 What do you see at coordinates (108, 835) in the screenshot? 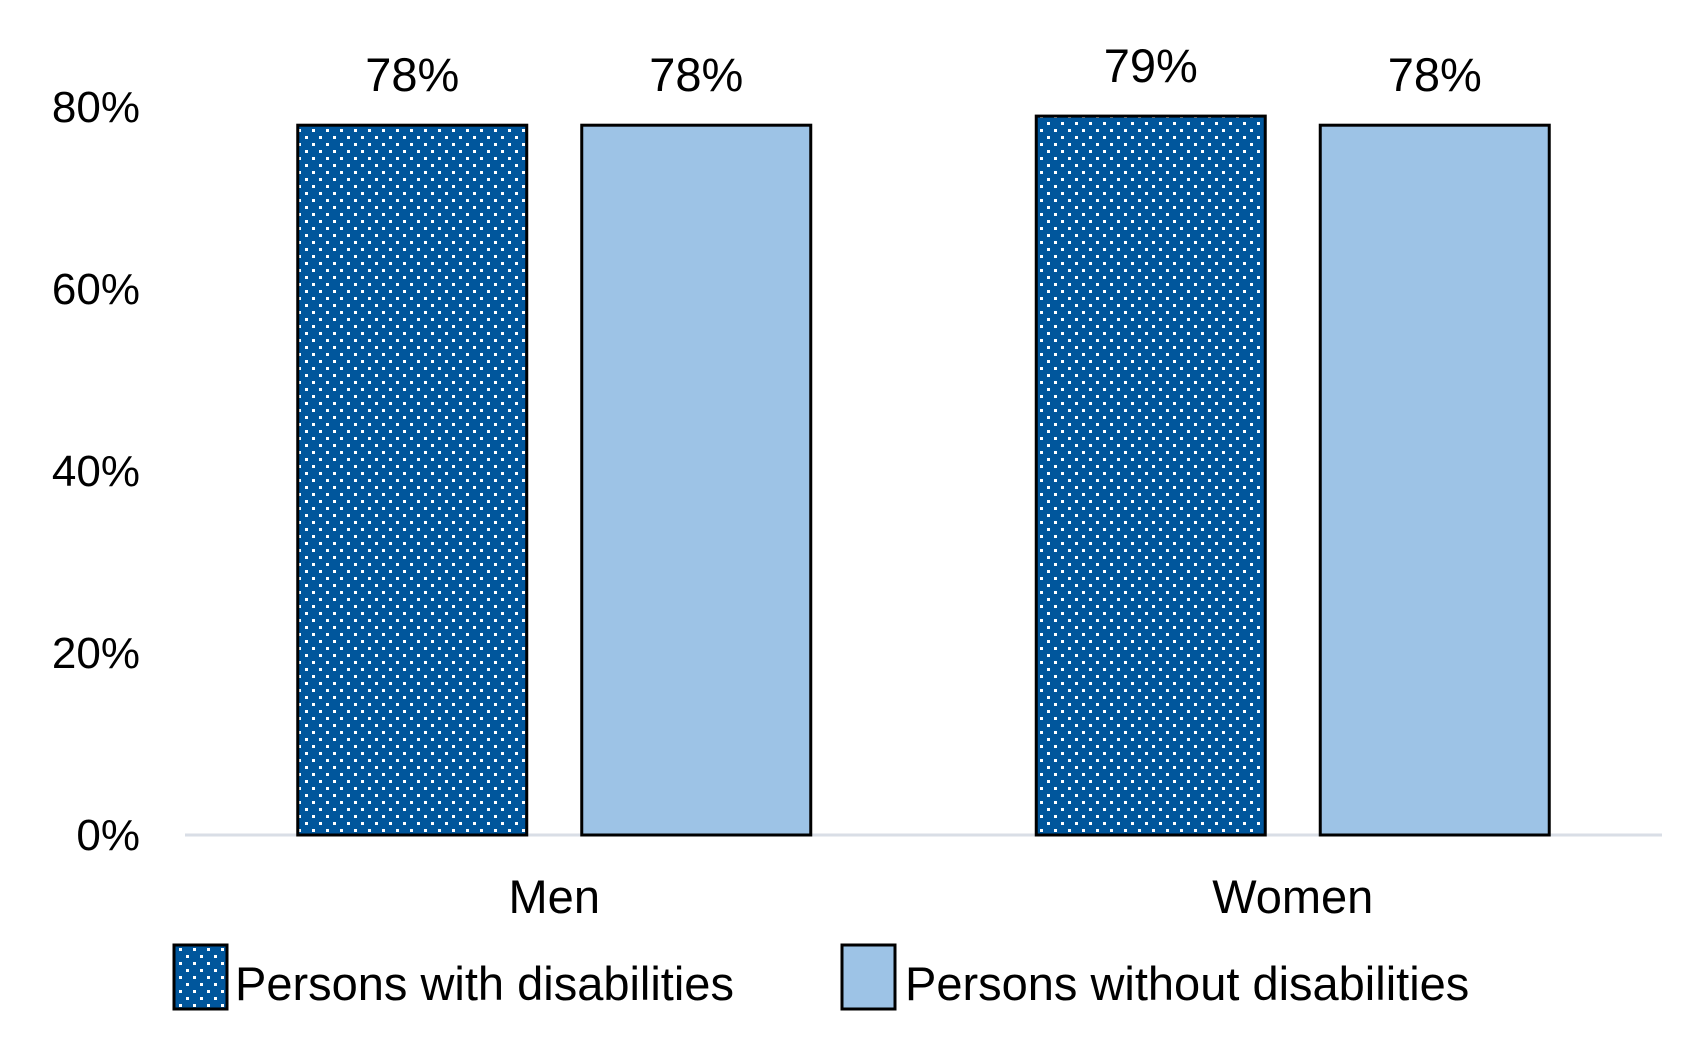
I see `y-tick-label: 0%` at bounding box center [108, 835].